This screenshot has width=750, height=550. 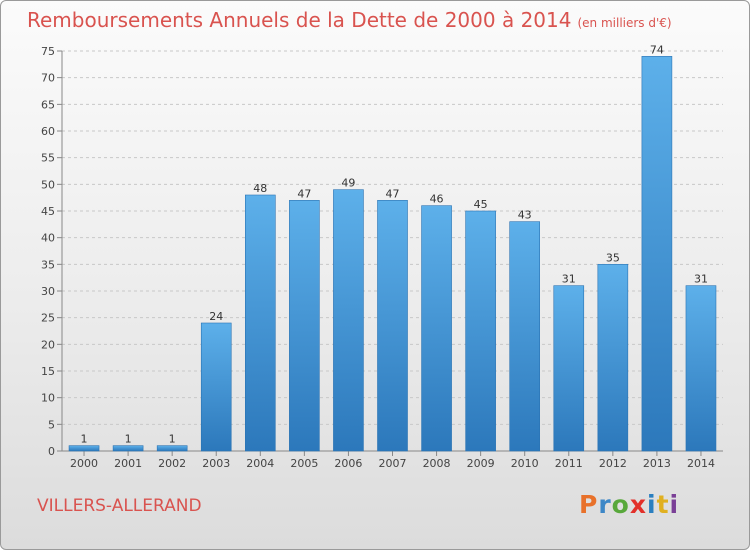 I want to click on y-tick-label: 55, so click(x=48, y=158).